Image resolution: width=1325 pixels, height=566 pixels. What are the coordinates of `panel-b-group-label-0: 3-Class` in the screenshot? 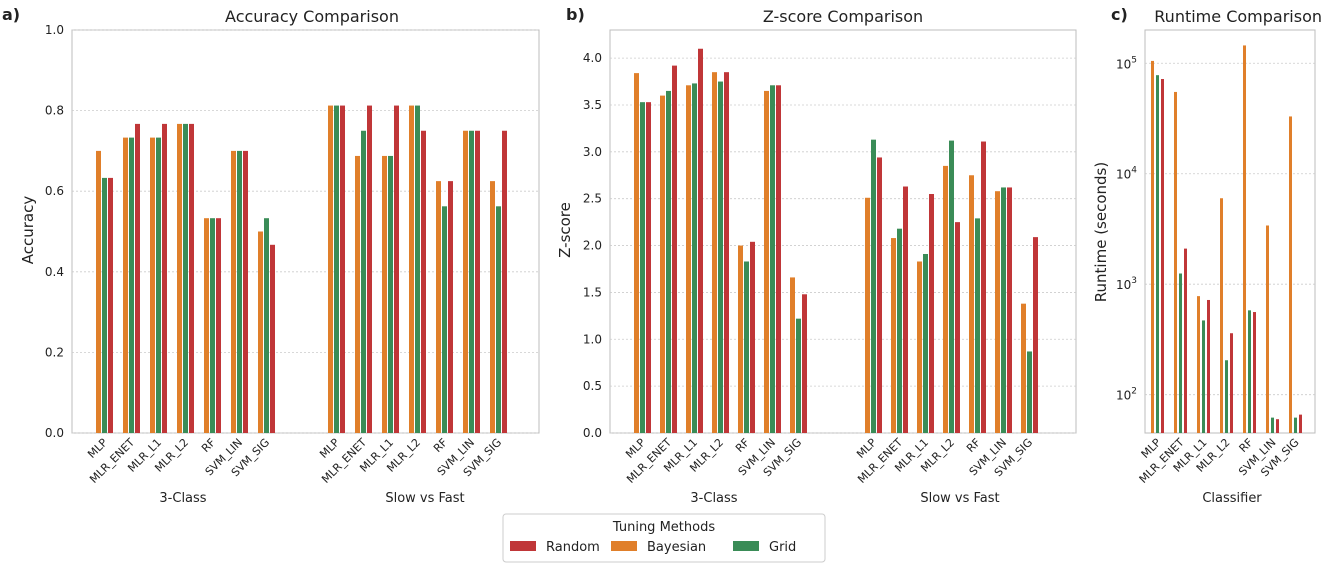 It's located at (713, 498).